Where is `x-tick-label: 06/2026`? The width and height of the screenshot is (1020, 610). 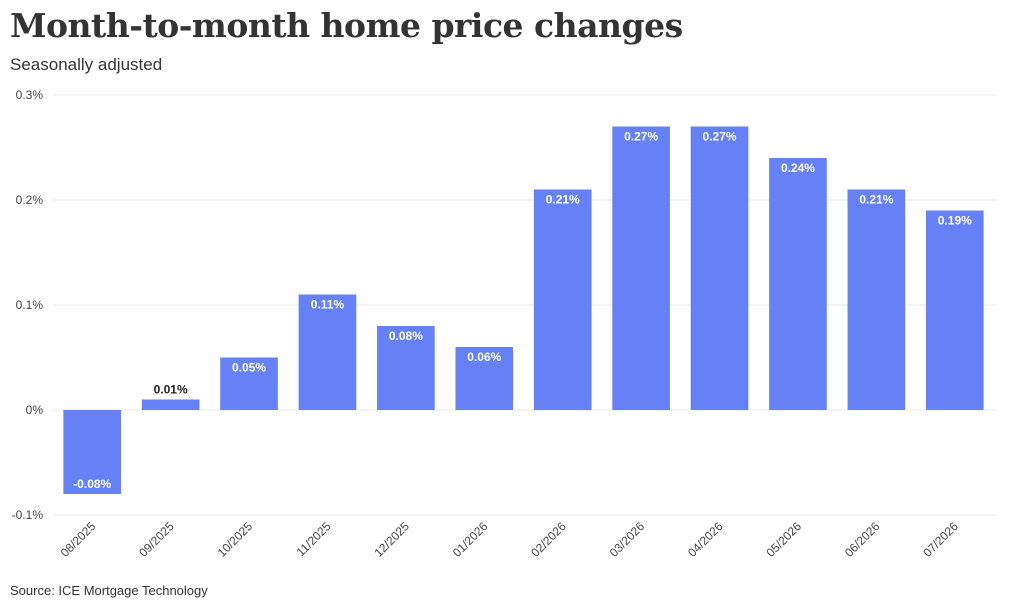
x-tick-label: 06/2026 is located at coordinates (862, 539).